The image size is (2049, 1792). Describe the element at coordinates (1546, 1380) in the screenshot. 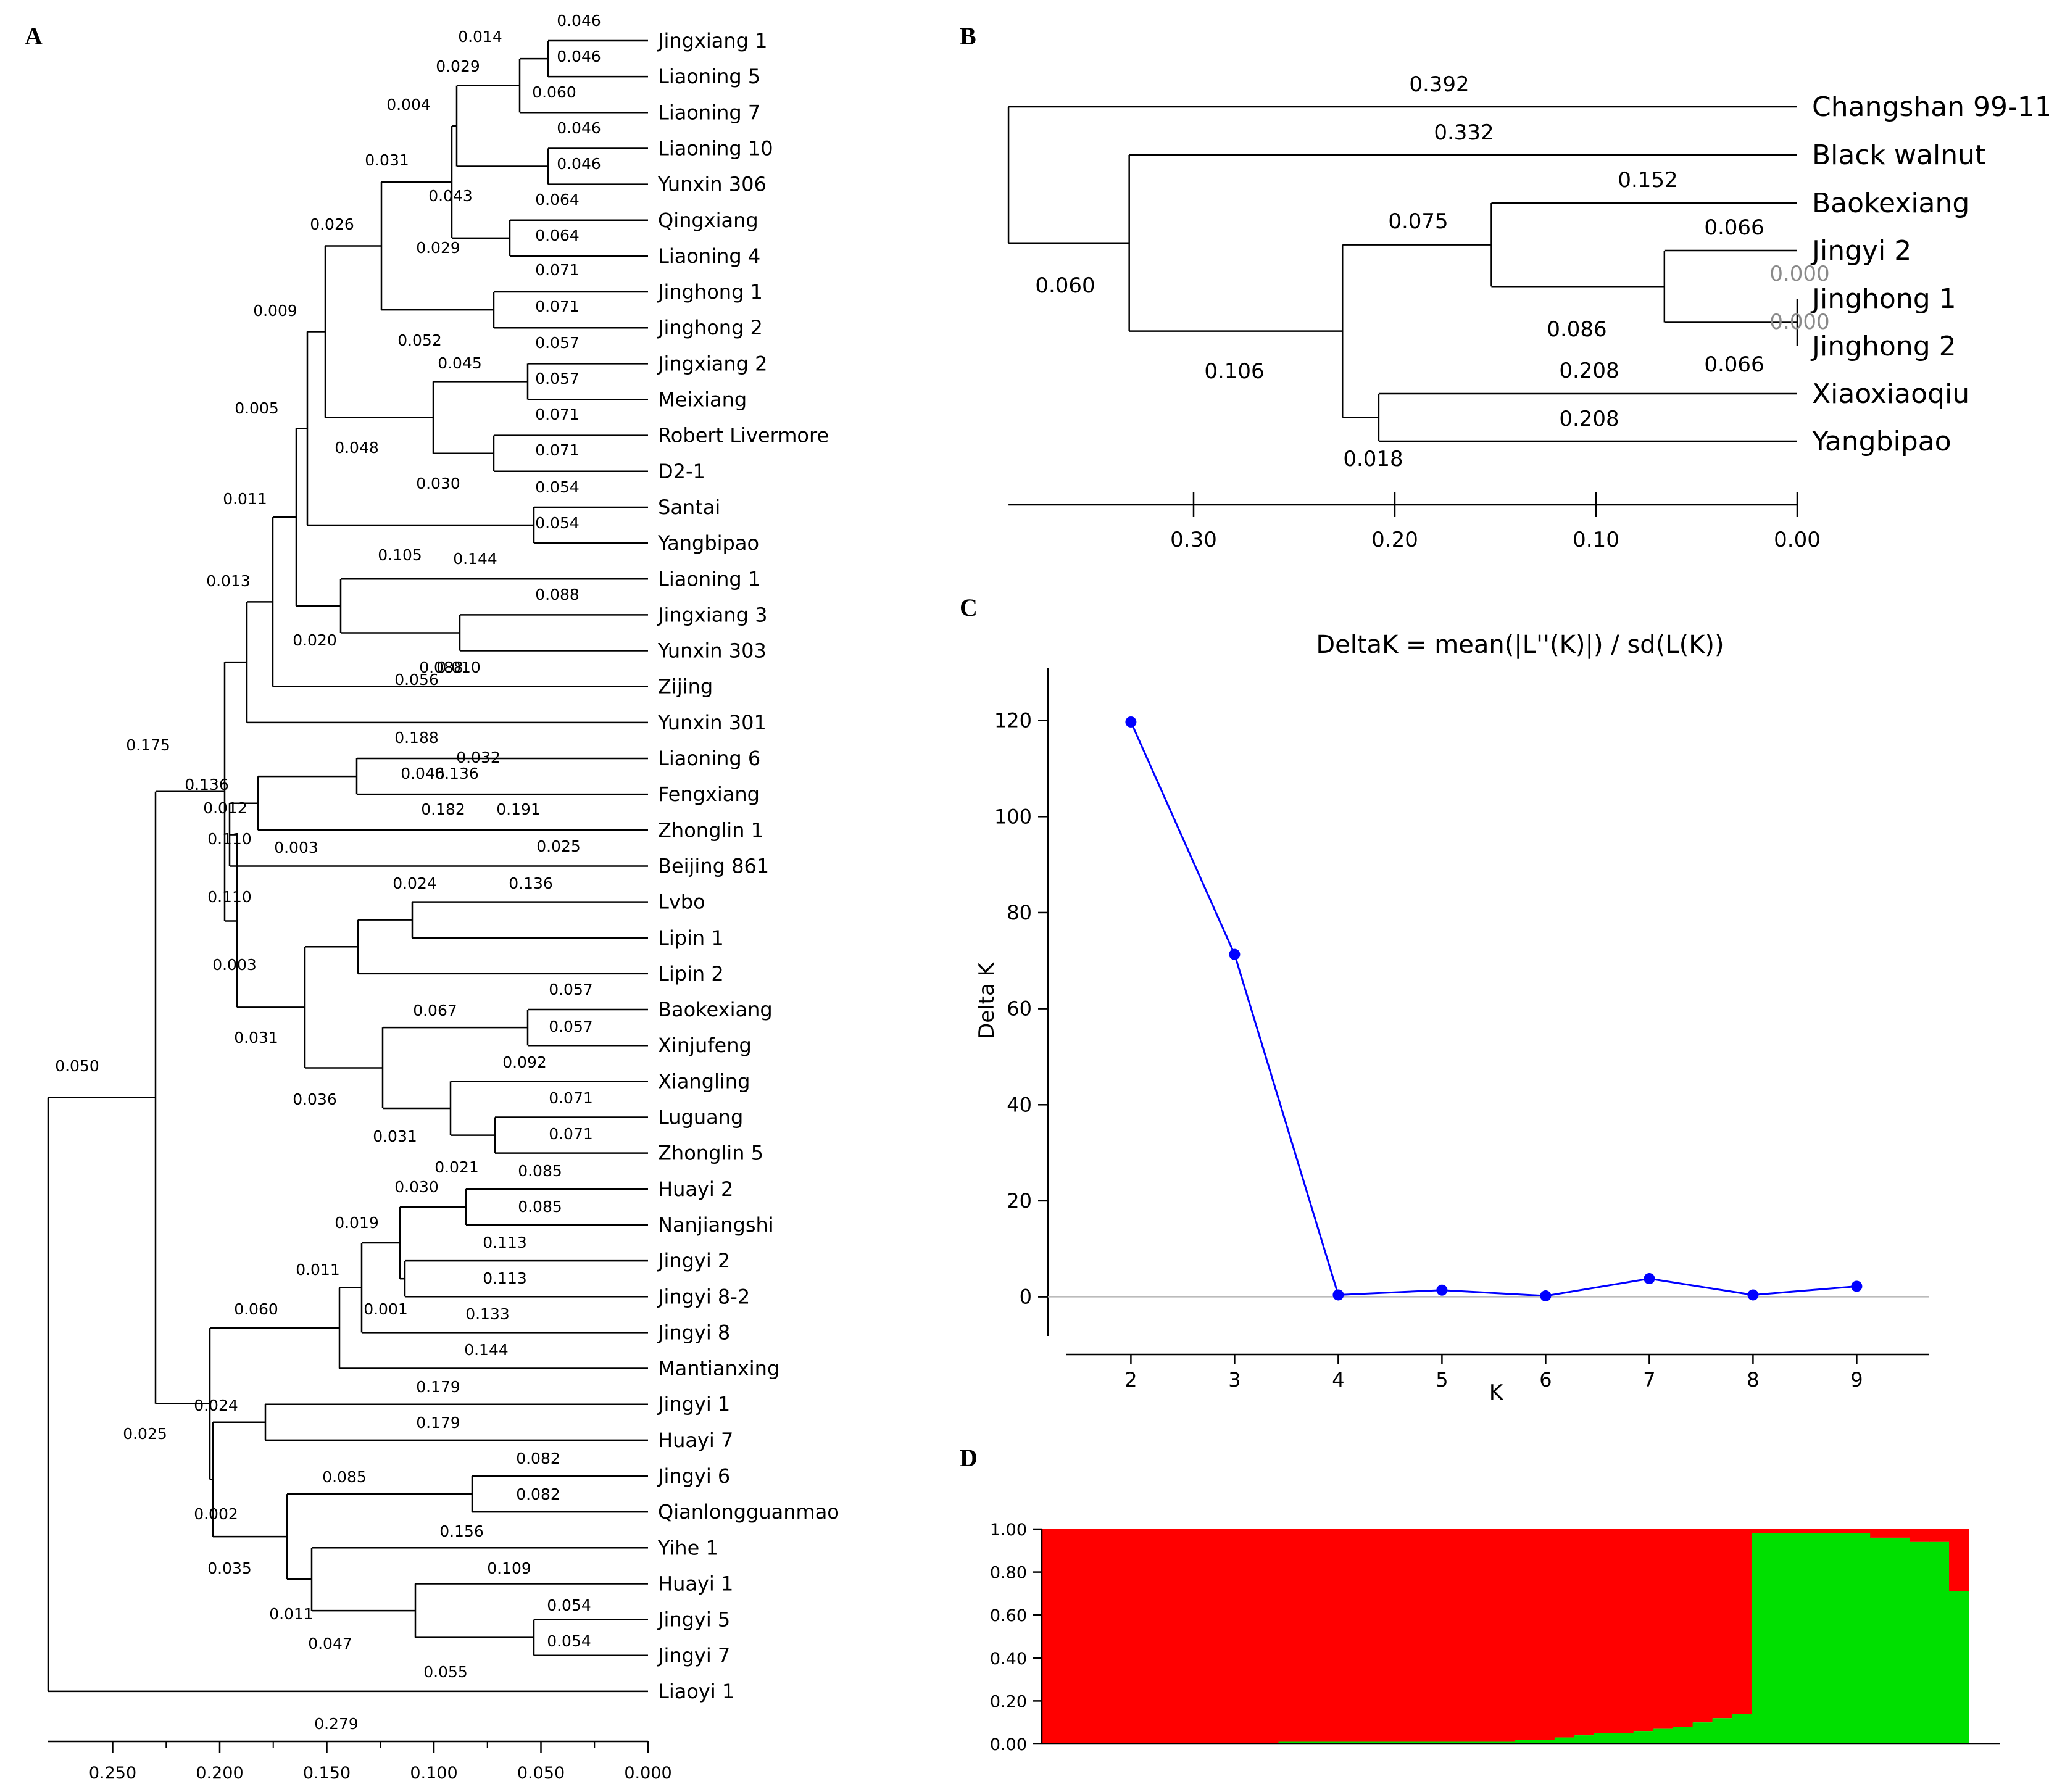

I see `x-tick-label: 6` at that location.